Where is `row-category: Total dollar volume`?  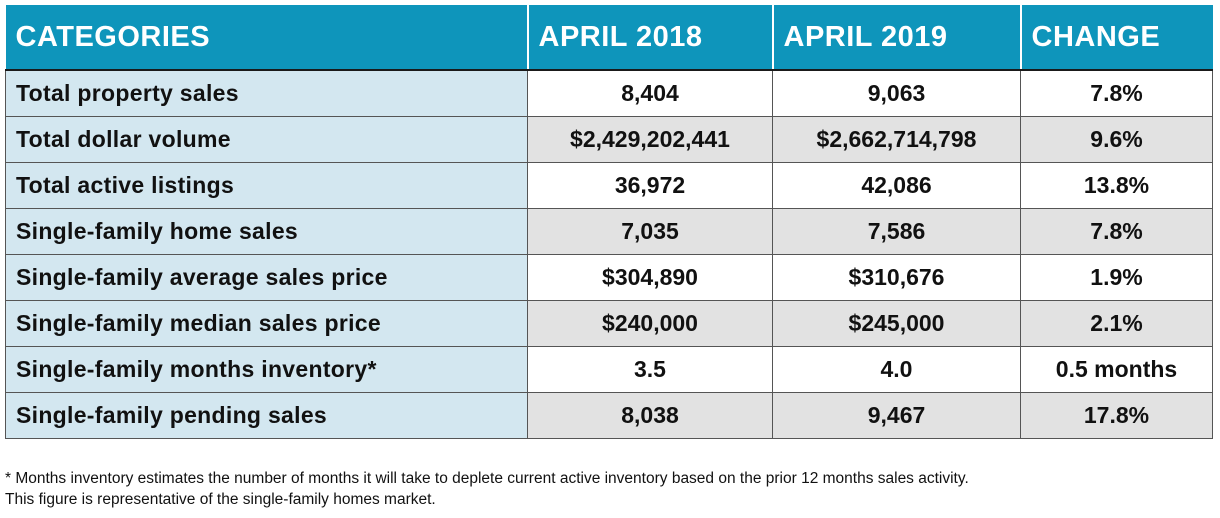
row-category: Total dollar volume is located at coordinates (266, 139).